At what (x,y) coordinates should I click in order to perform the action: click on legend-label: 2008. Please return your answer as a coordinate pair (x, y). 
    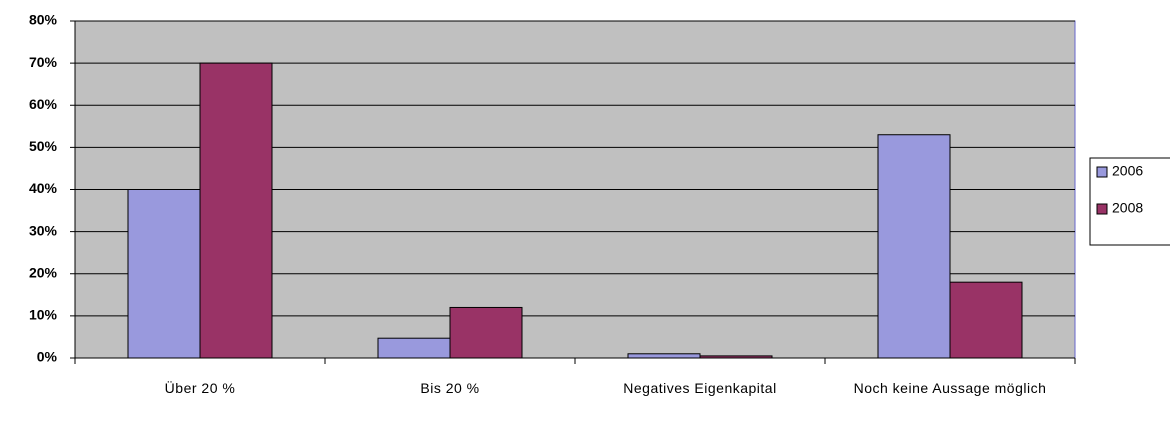
    Looking at the image, I should click on (1127, 208).